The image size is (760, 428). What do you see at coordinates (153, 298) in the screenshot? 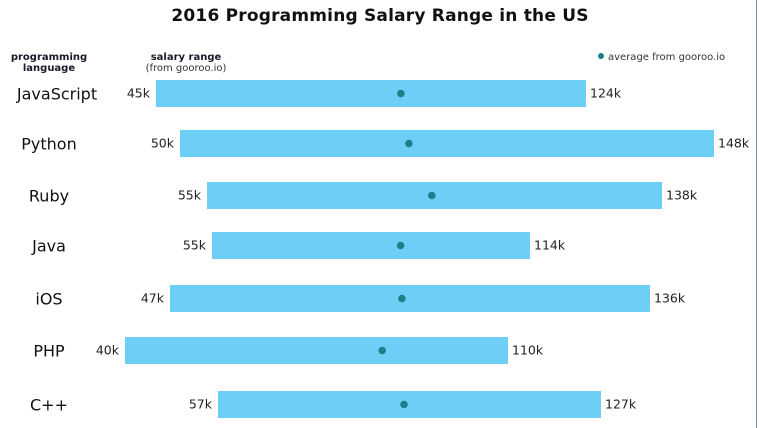
I see `min-label: 47k` at bounding box center [153, 298].